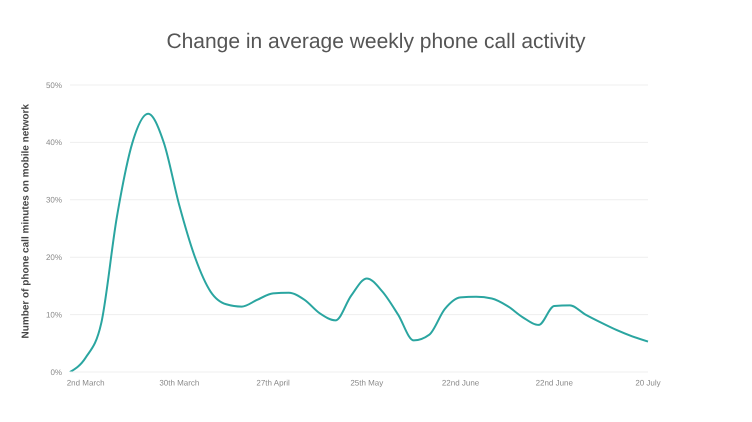  Describe the element at coordinates (648, 383) in the screenshot. I see `x-tick-label: 20 July` at that location.